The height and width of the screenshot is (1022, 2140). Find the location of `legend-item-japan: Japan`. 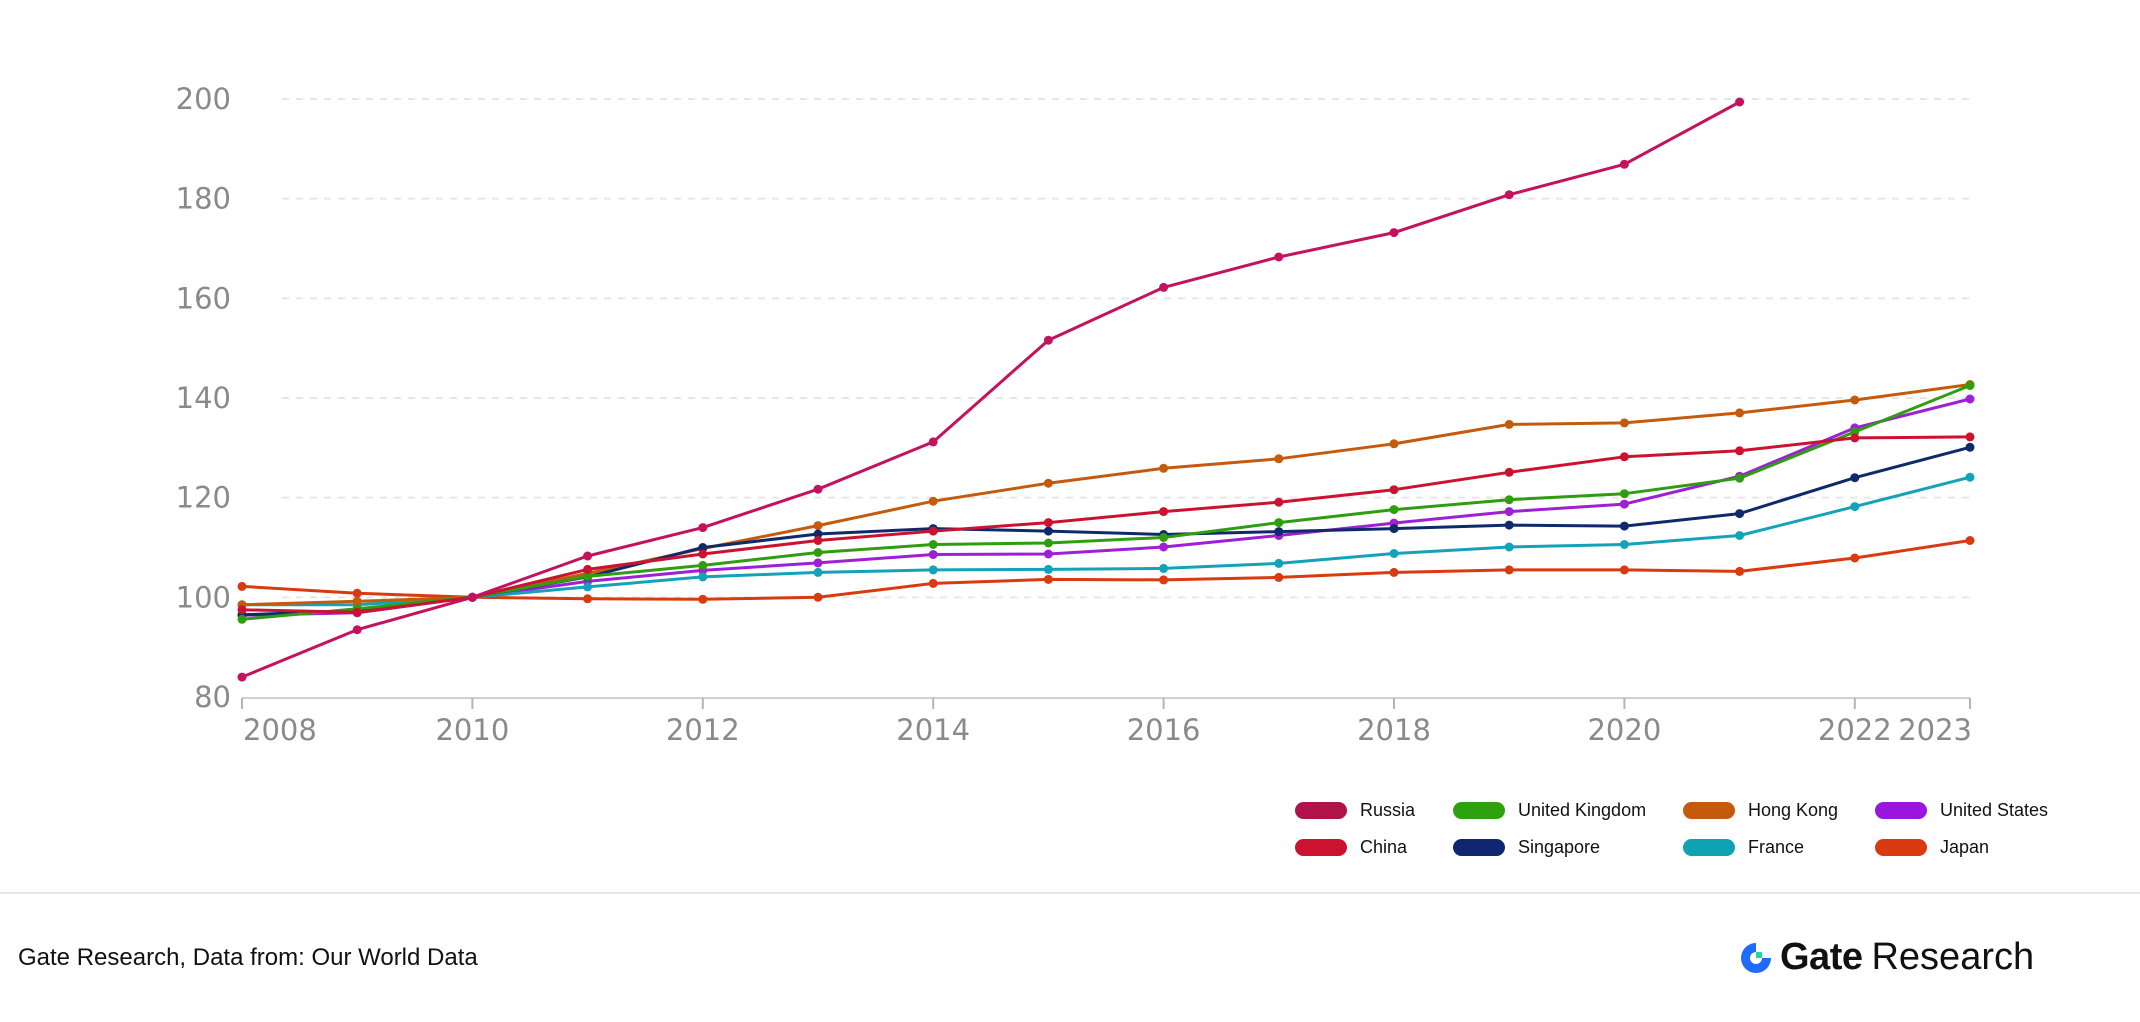

legend-item-japan: Japan is located at coordinates (1980, 847).